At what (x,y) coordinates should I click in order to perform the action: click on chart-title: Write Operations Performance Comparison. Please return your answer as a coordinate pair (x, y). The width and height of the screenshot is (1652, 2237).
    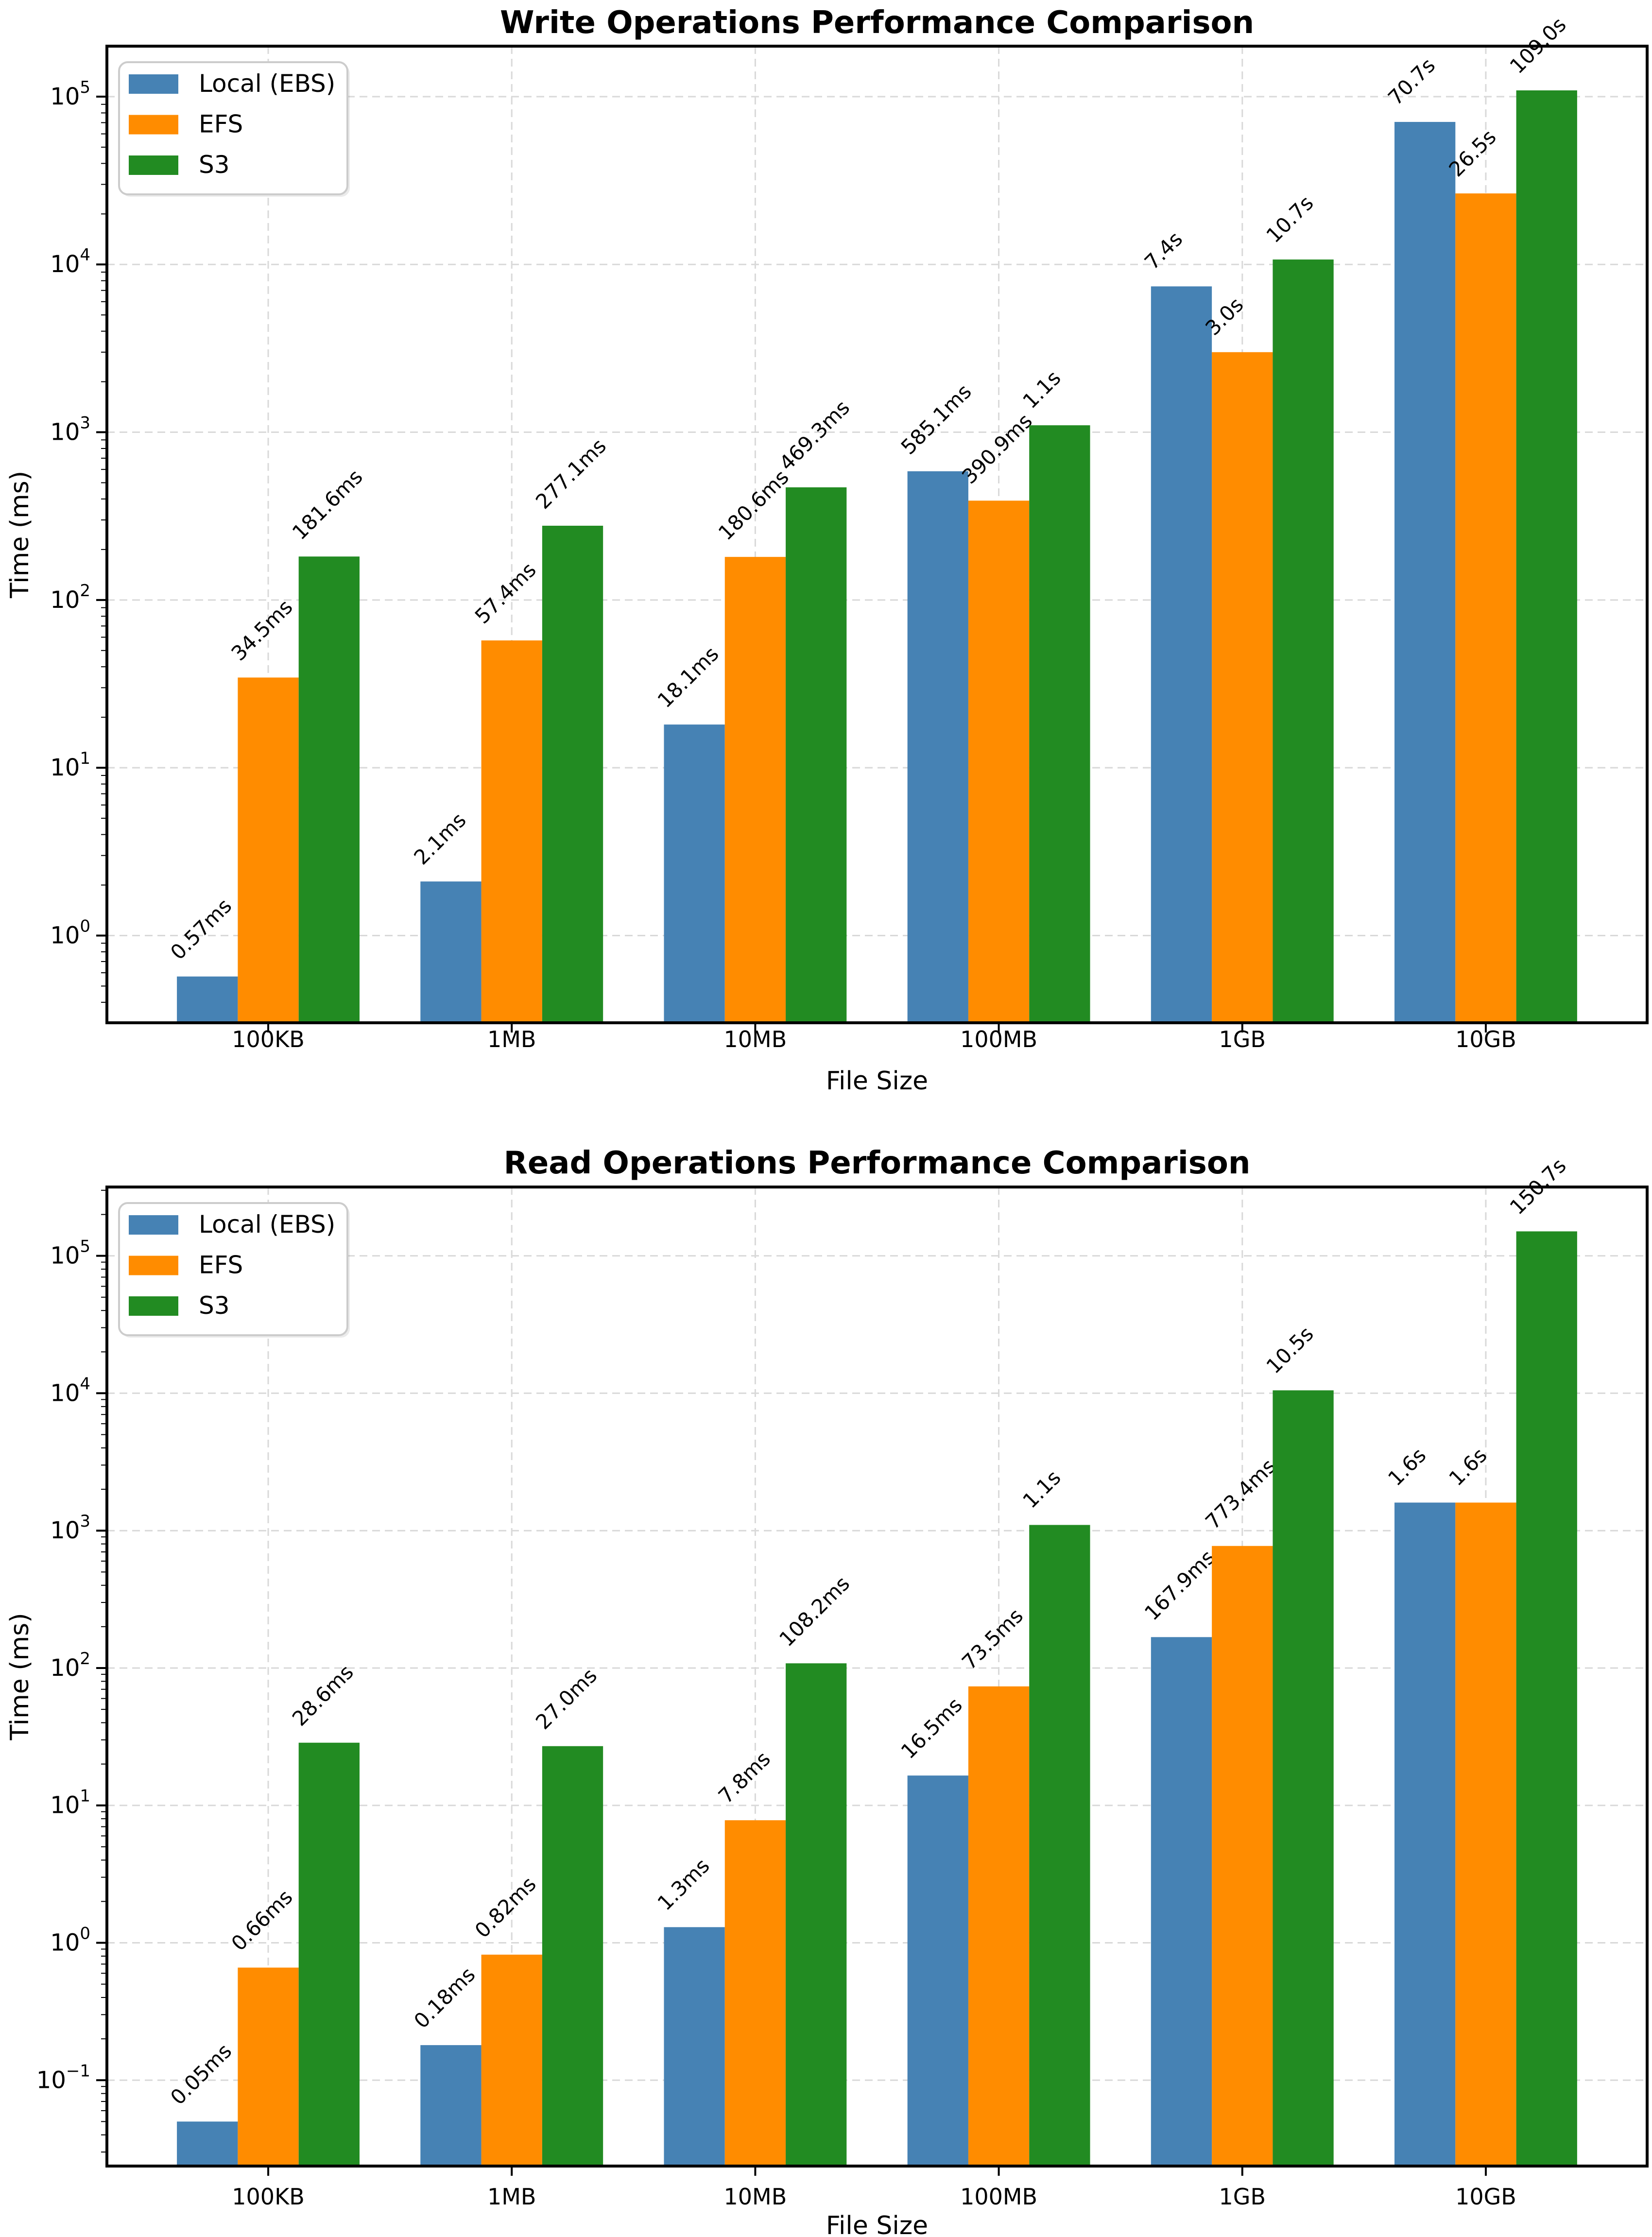
    Looking at the image, I should click on (877, 23).